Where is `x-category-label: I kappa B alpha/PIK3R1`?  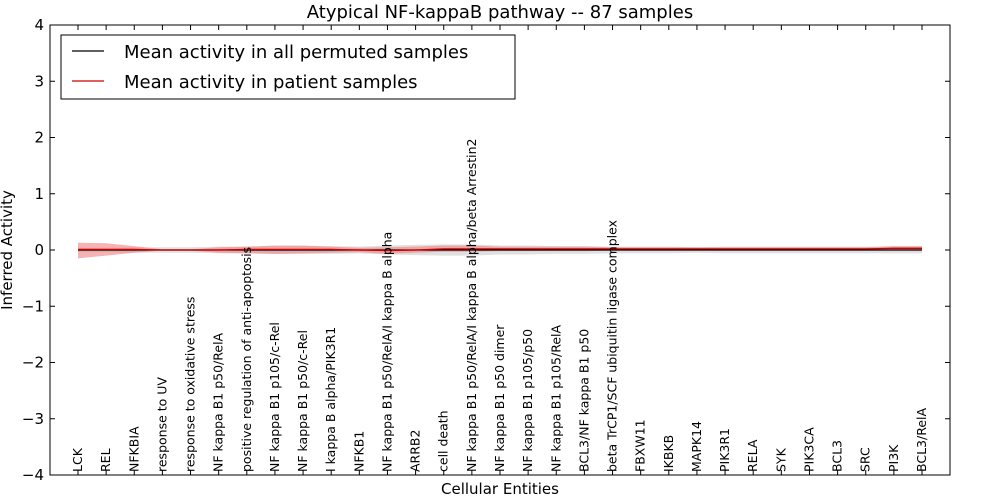
x-category-label: I kappa B alpha/PIK3R1 is located at coordinates (330, 399).